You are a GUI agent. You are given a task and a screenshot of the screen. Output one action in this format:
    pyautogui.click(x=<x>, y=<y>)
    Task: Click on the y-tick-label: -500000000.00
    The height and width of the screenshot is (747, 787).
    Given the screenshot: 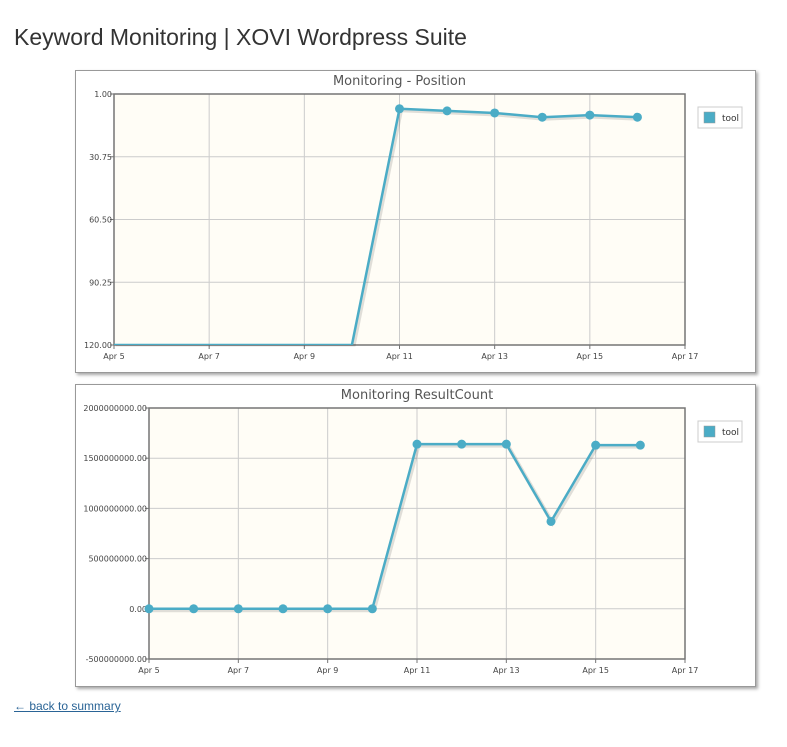 What is the action you would take?
    pyautogui.click(x=116, y=659)
    